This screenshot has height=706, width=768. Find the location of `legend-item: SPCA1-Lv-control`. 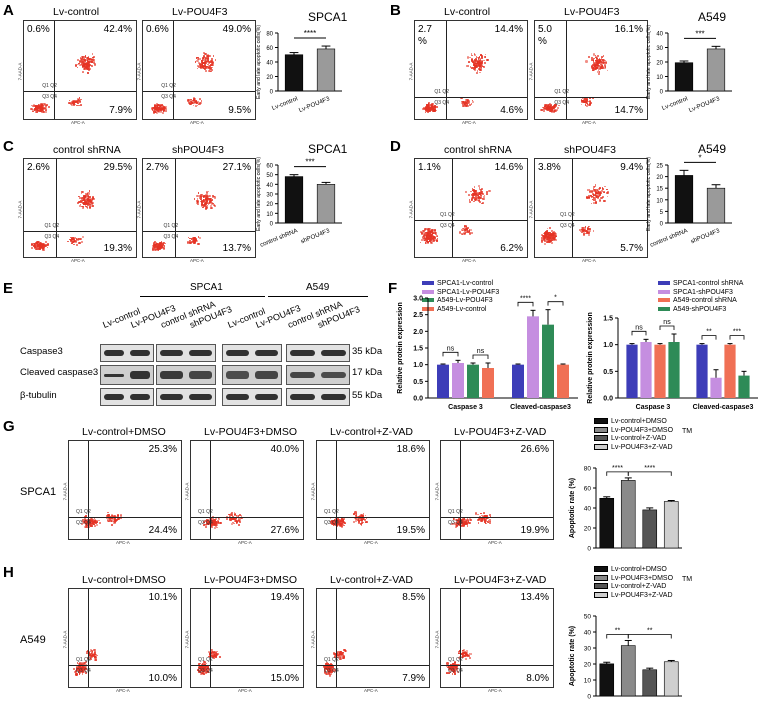

legend-item: SPCA1-Lv-control is located at coordinates (460, 284).